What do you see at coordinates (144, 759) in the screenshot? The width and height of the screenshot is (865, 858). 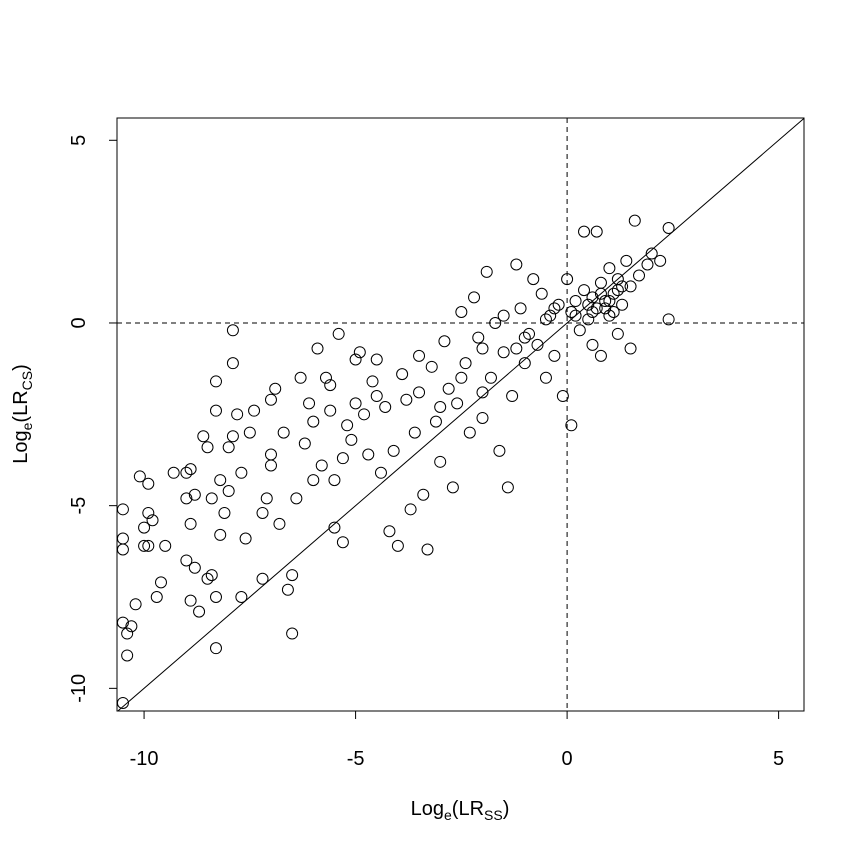 I see `x-tick-label: -10` at bounding box center [144, 759].